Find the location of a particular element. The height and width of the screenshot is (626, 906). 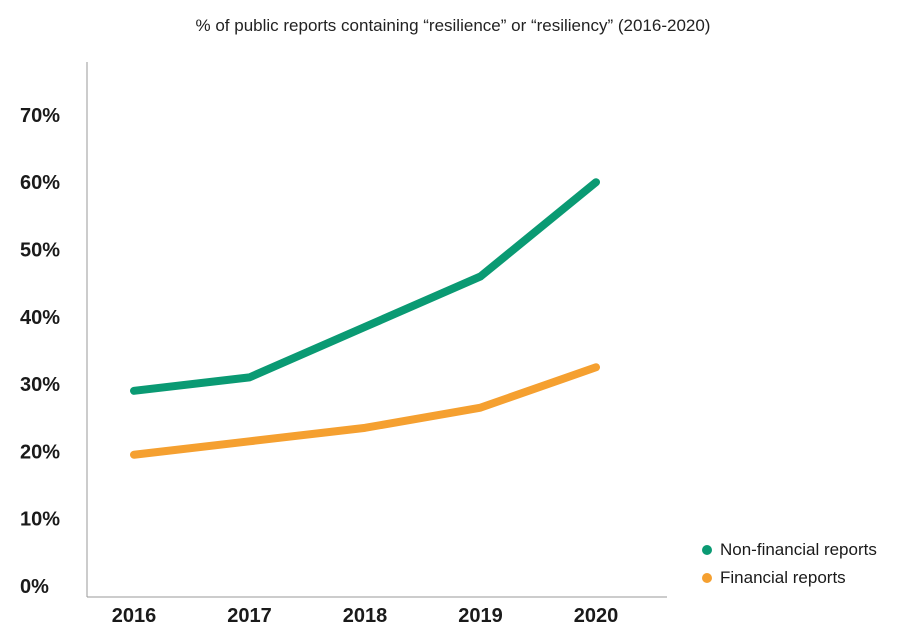

x-tick-label: 2020 is located at coordinates (596, 615).